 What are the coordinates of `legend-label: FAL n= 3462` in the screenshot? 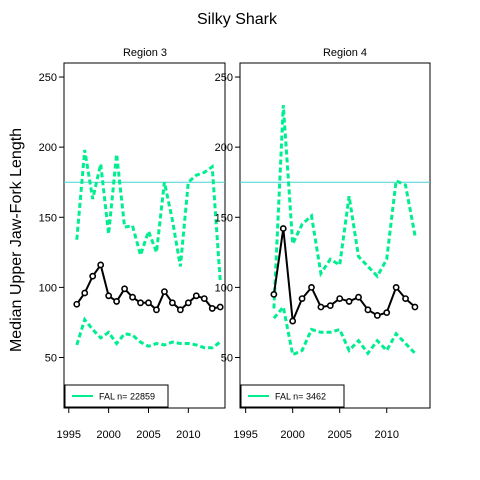 It's located at (300, 397).